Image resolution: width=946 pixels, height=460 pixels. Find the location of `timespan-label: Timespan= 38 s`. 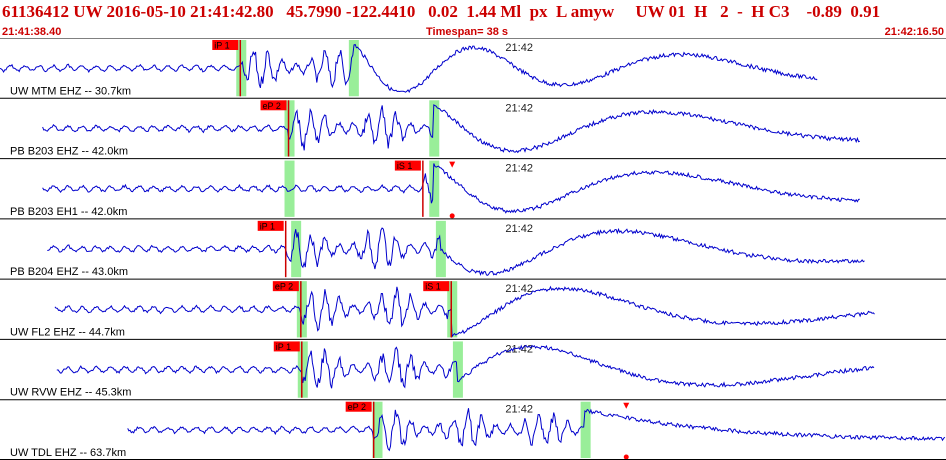

timespan-label: Timespan= 38 s is located at coordinates (467, 32).